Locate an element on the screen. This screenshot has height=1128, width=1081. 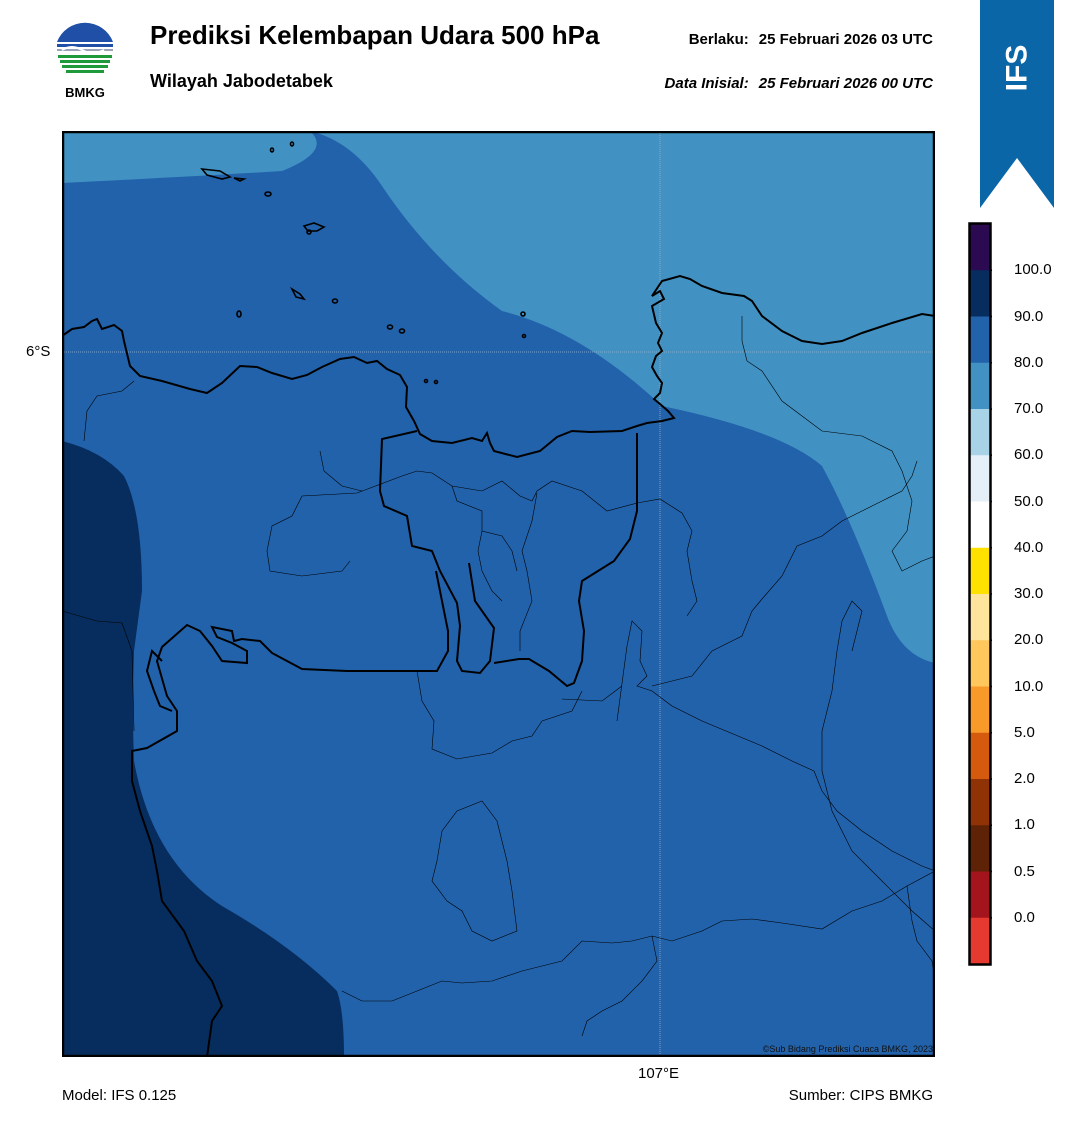
colorbar-label: 40.0 is located at coordinates (1029, 547).